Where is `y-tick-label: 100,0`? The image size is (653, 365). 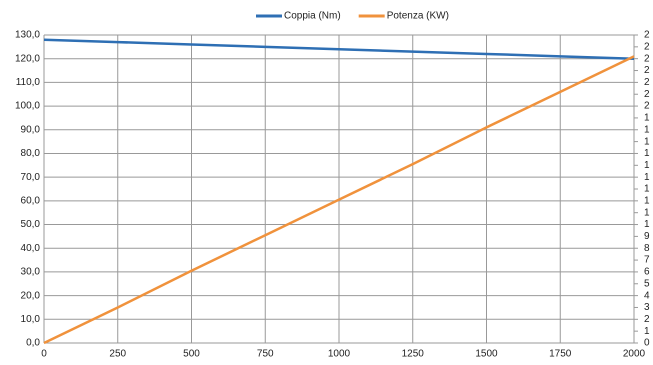
y-tick-label: 100,0 is located at coordinates (27, 106).